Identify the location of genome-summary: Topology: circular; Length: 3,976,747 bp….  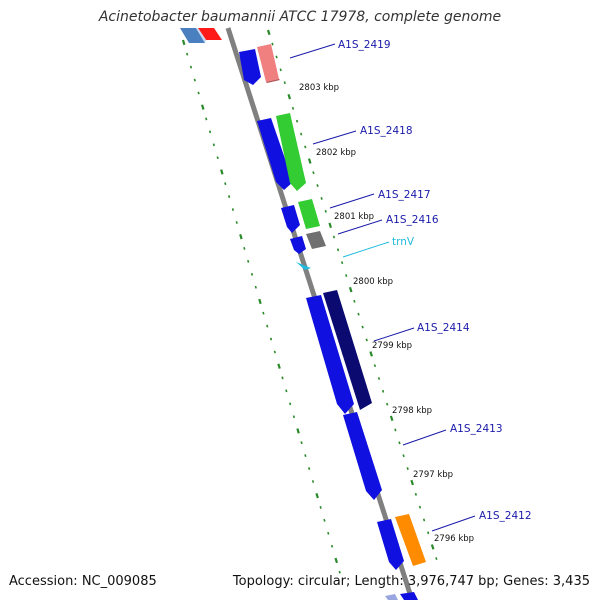
(411, 581).